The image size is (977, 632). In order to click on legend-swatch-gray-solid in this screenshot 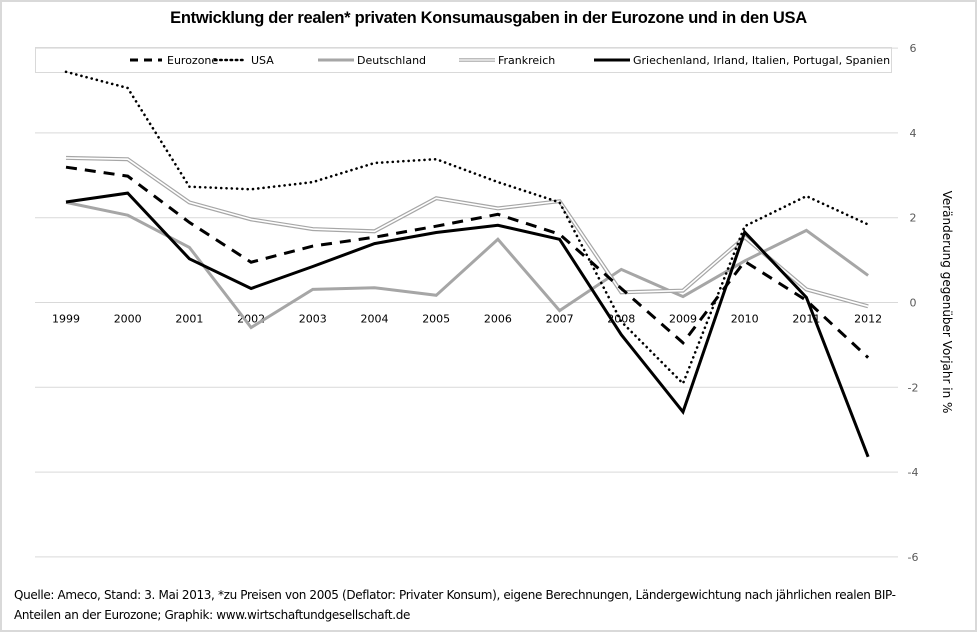, I will do `click(336, 60)`.